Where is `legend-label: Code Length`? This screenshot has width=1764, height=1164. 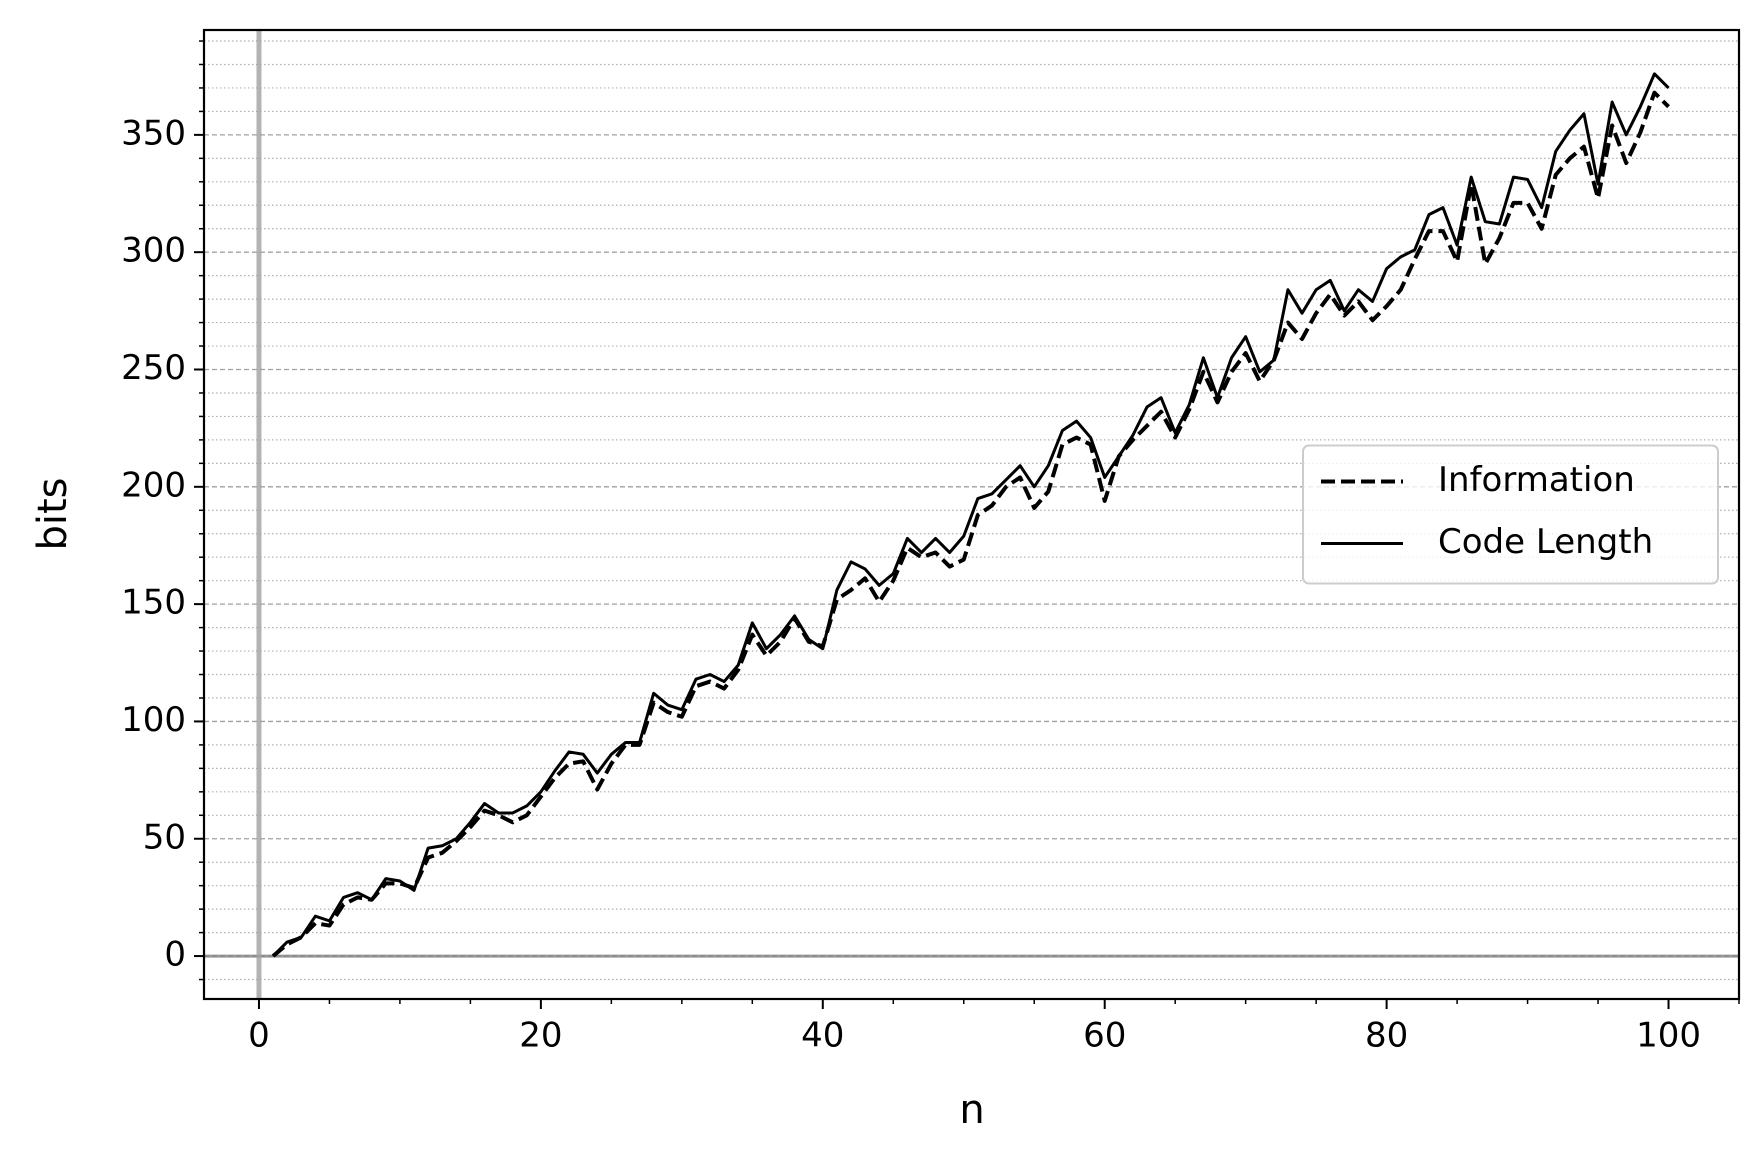 legend-label: Code Length is located at coordinates (1545, 542).